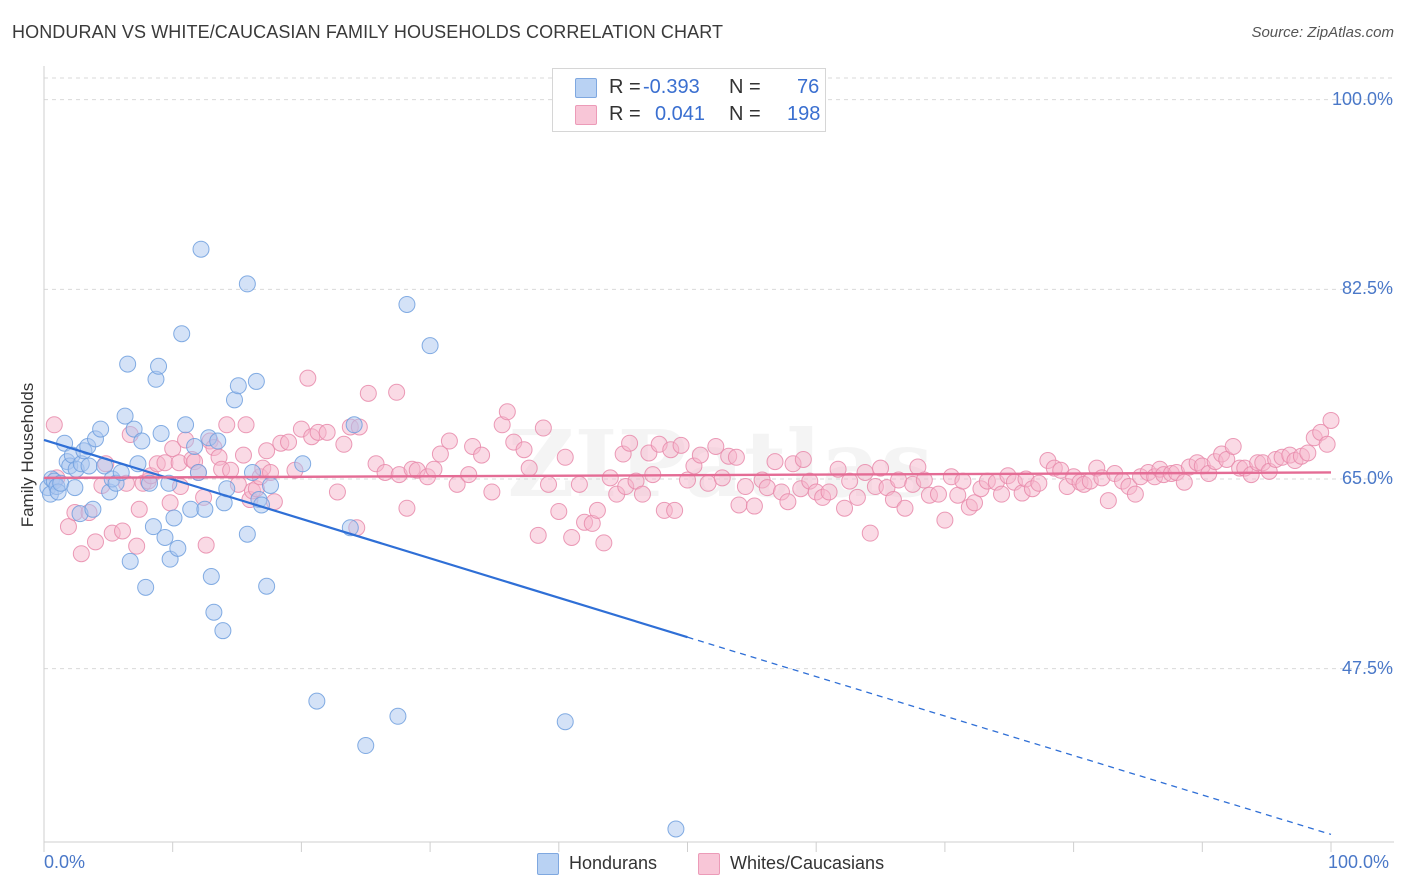 This screenshot has width=1406, height=892. Describe the element at coordinates (548, 864) in the screenshot. I see `hondurans-swatch` at that location.